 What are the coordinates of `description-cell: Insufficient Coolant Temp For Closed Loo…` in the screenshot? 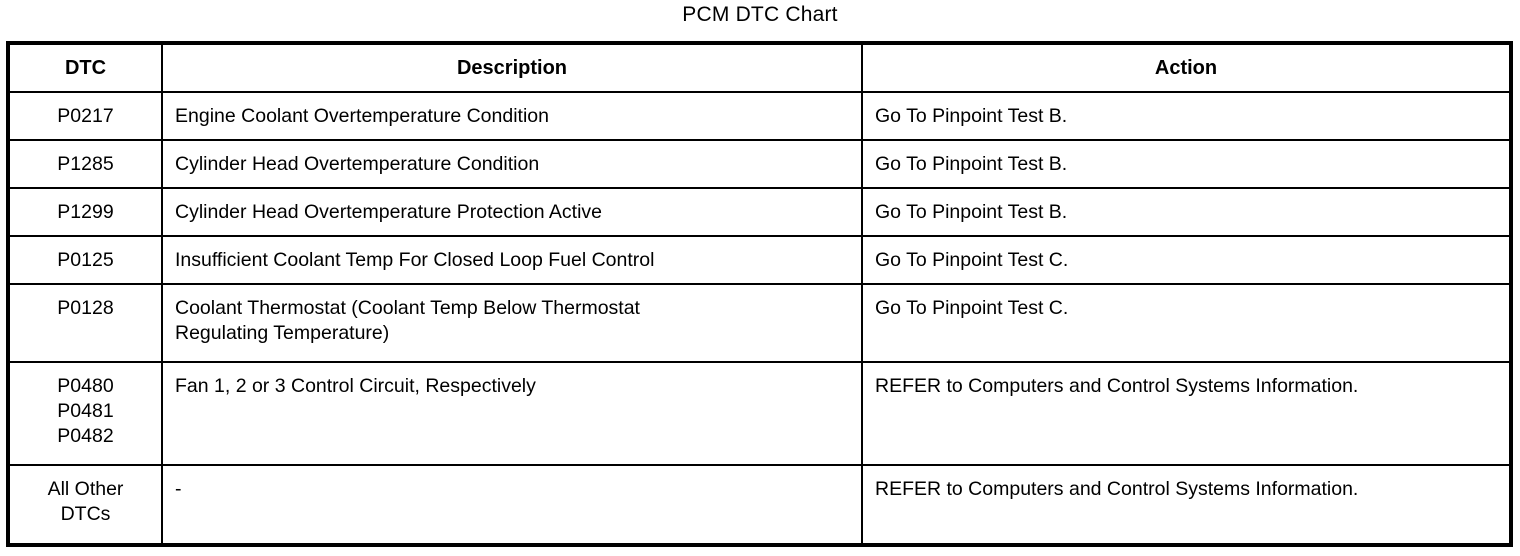 It's located at (512, 260).